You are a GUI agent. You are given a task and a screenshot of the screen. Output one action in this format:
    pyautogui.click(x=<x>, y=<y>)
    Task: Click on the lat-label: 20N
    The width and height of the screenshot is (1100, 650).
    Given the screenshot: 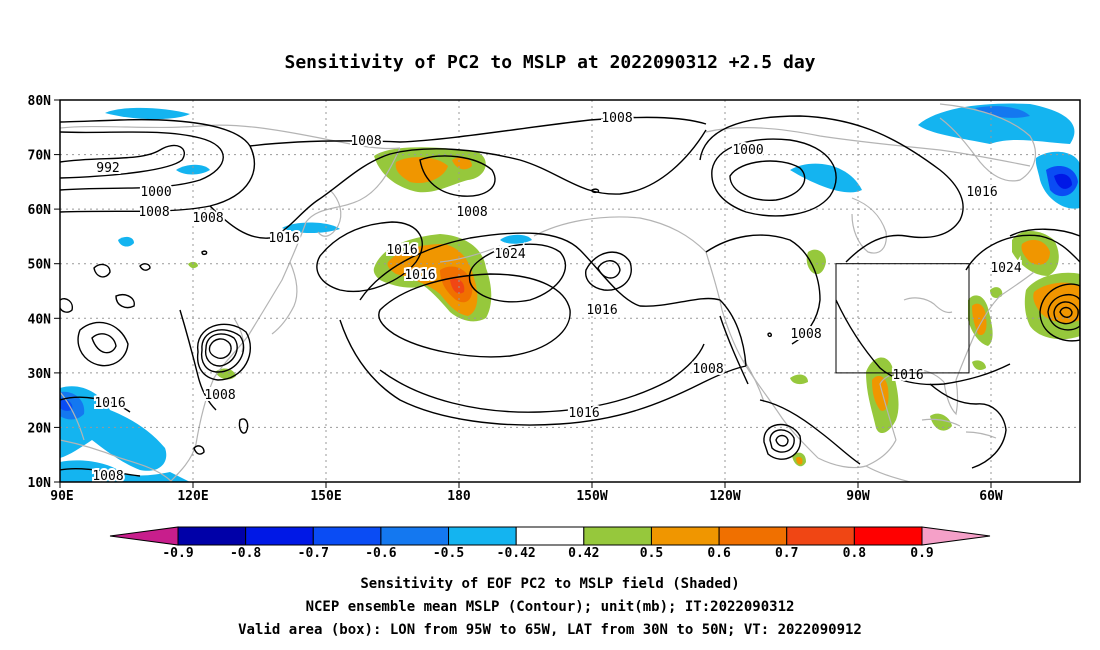 What is the action you would take?
    pyautogui.click(x=40, y=428)
    